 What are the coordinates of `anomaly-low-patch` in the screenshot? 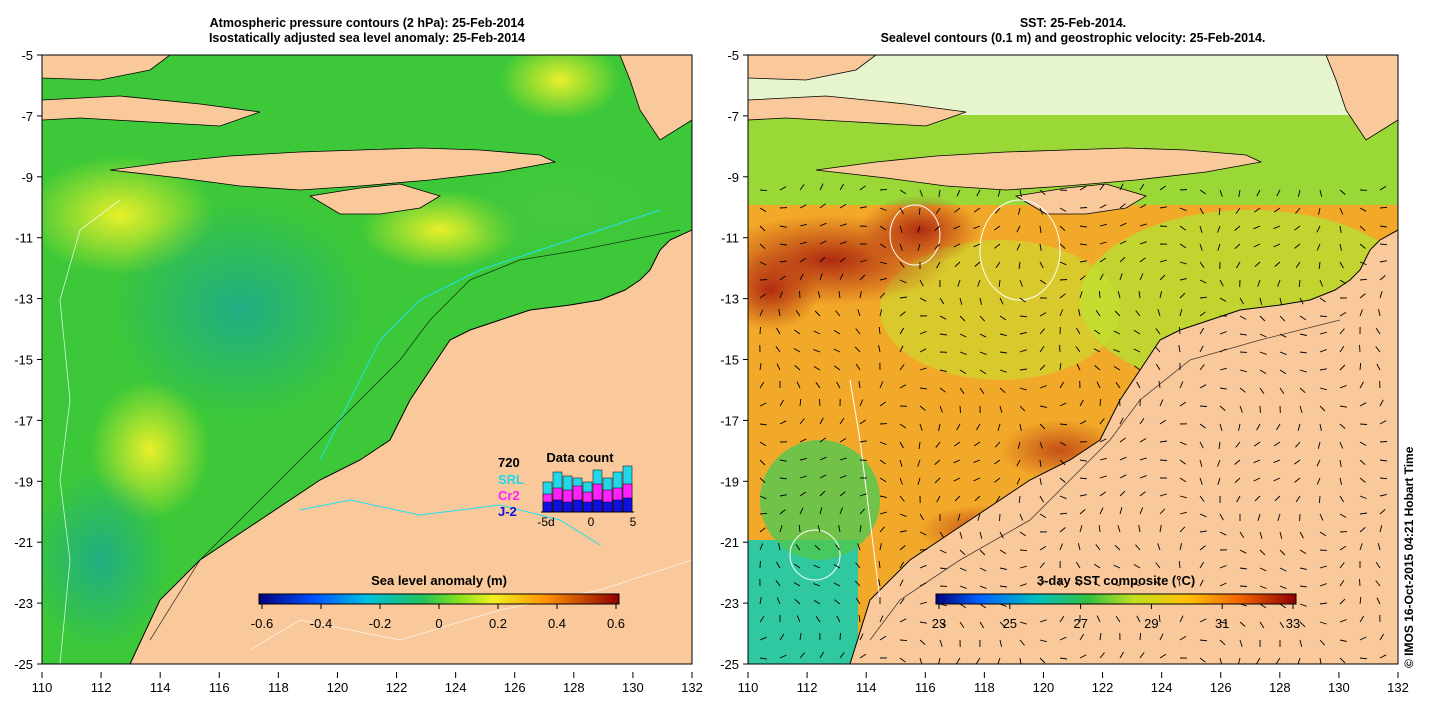 It's located at (106, 560).